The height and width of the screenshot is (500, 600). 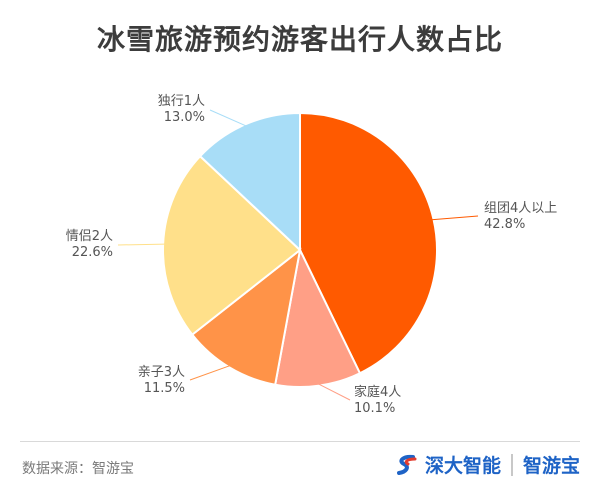 I want to click on slice-value-label: 10.1%, so click(x=374, y=408).